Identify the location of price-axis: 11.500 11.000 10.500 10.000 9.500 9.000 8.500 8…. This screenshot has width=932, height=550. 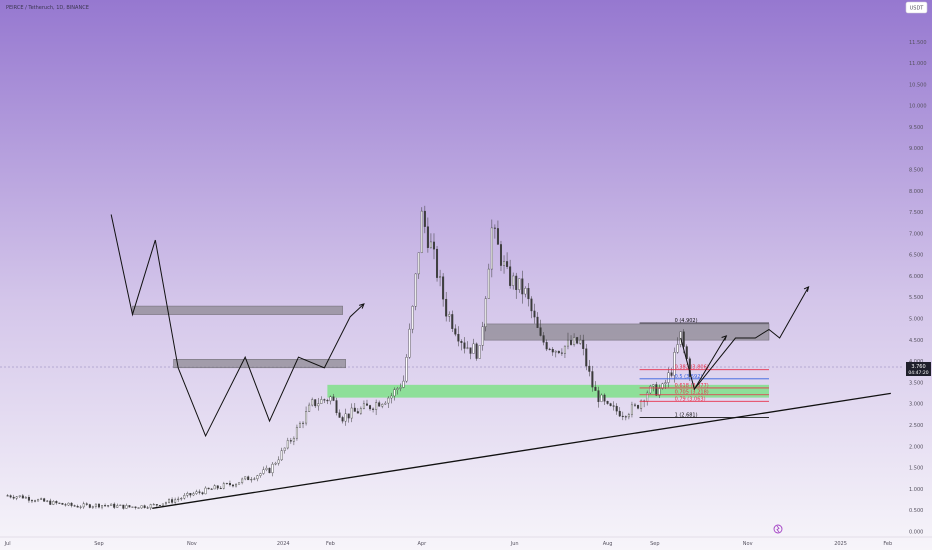
(918, 288).